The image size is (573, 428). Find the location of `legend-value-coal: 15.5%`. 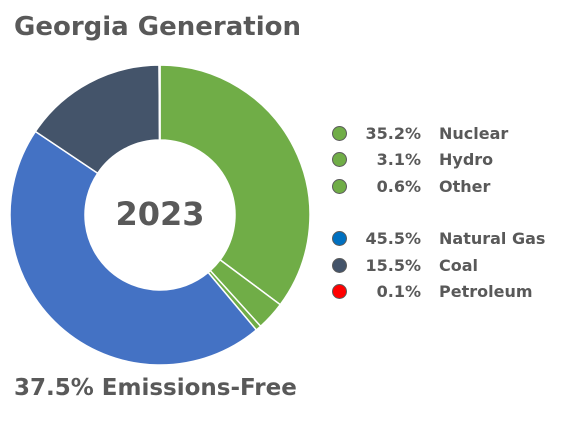

legend-value-coal: 15.5% is located at coordinates (393, 265).